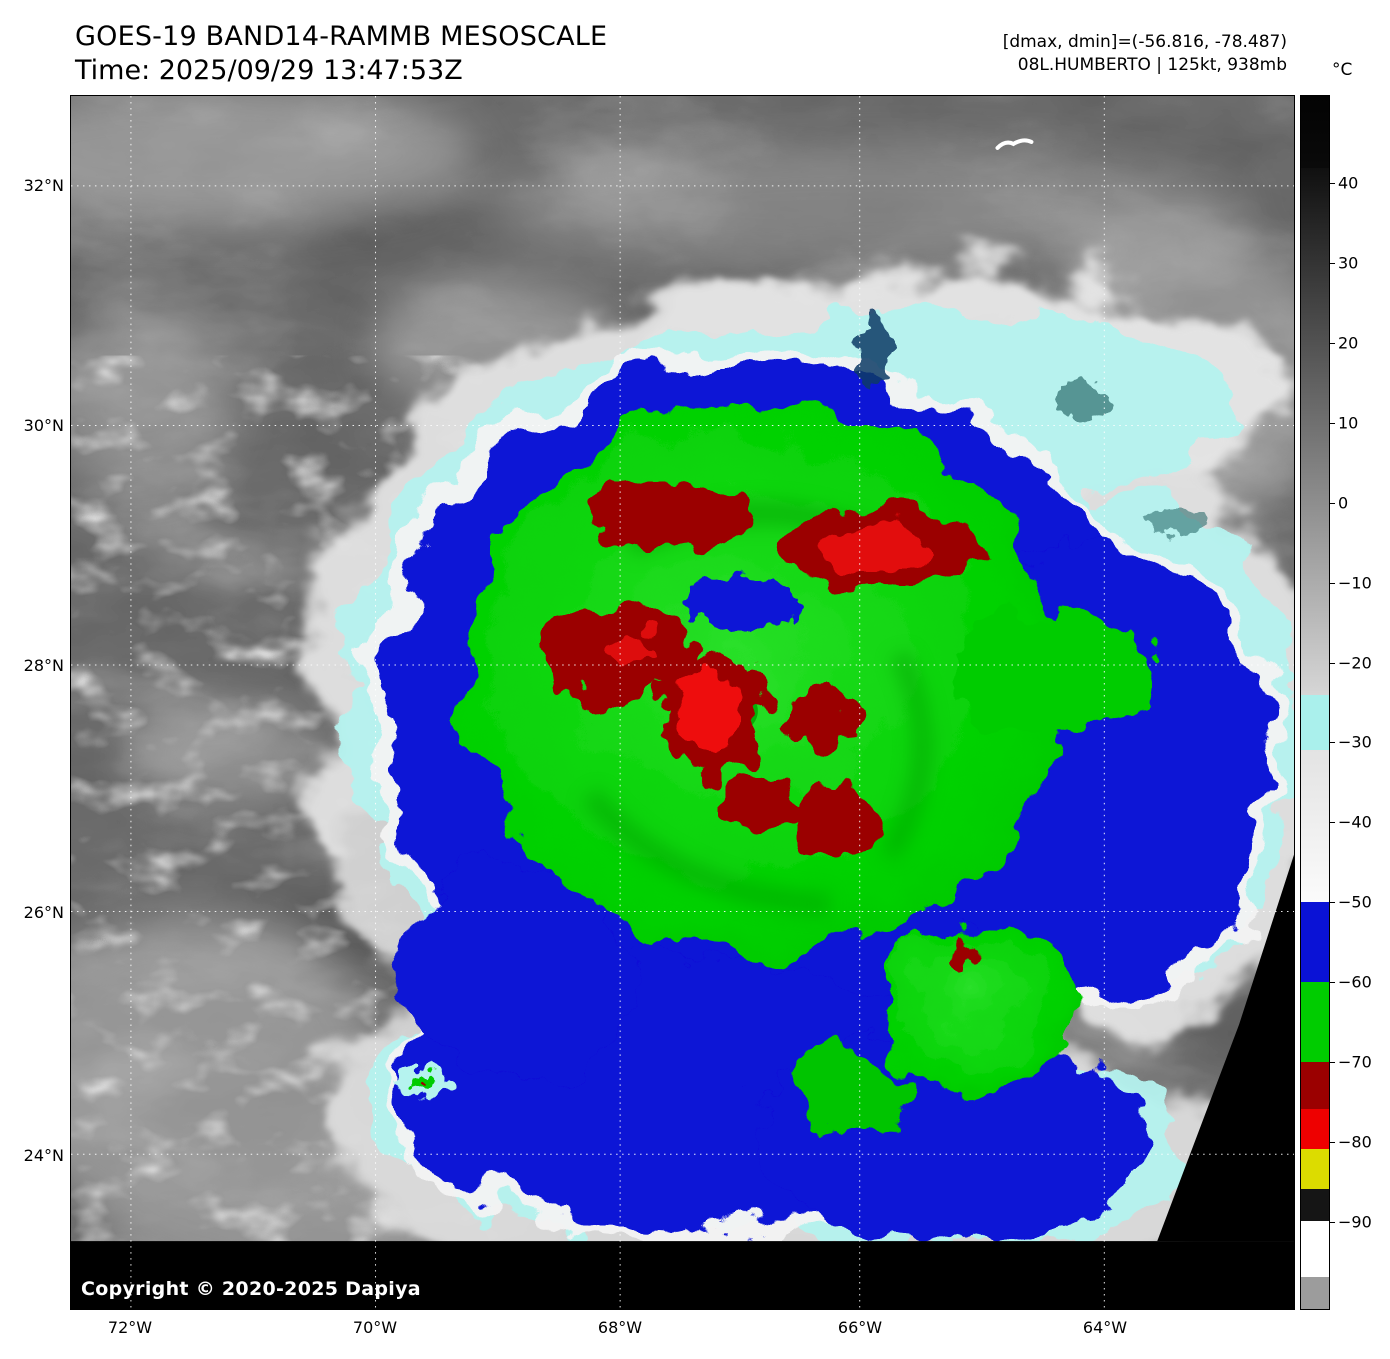  I want to click on lat-label: 28°N, so click(43, 665).